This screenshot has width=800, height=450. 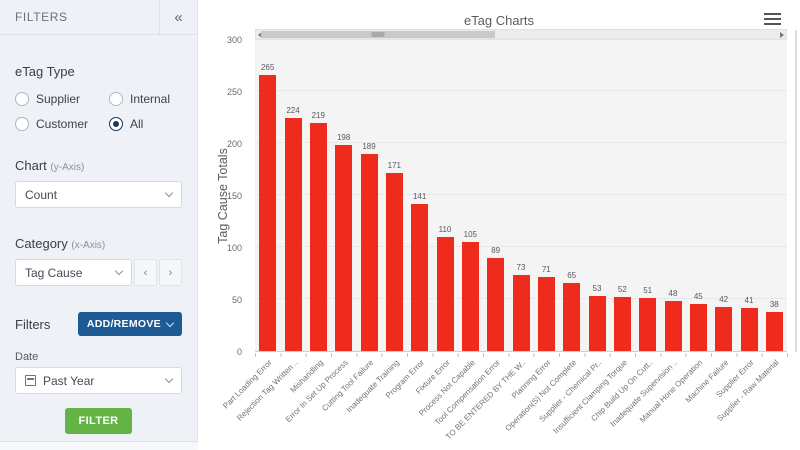 What do you see at coordinates (98, 421) in the screenshot?
I see `filter-button: FILTER` at bounding box center [98, 421].